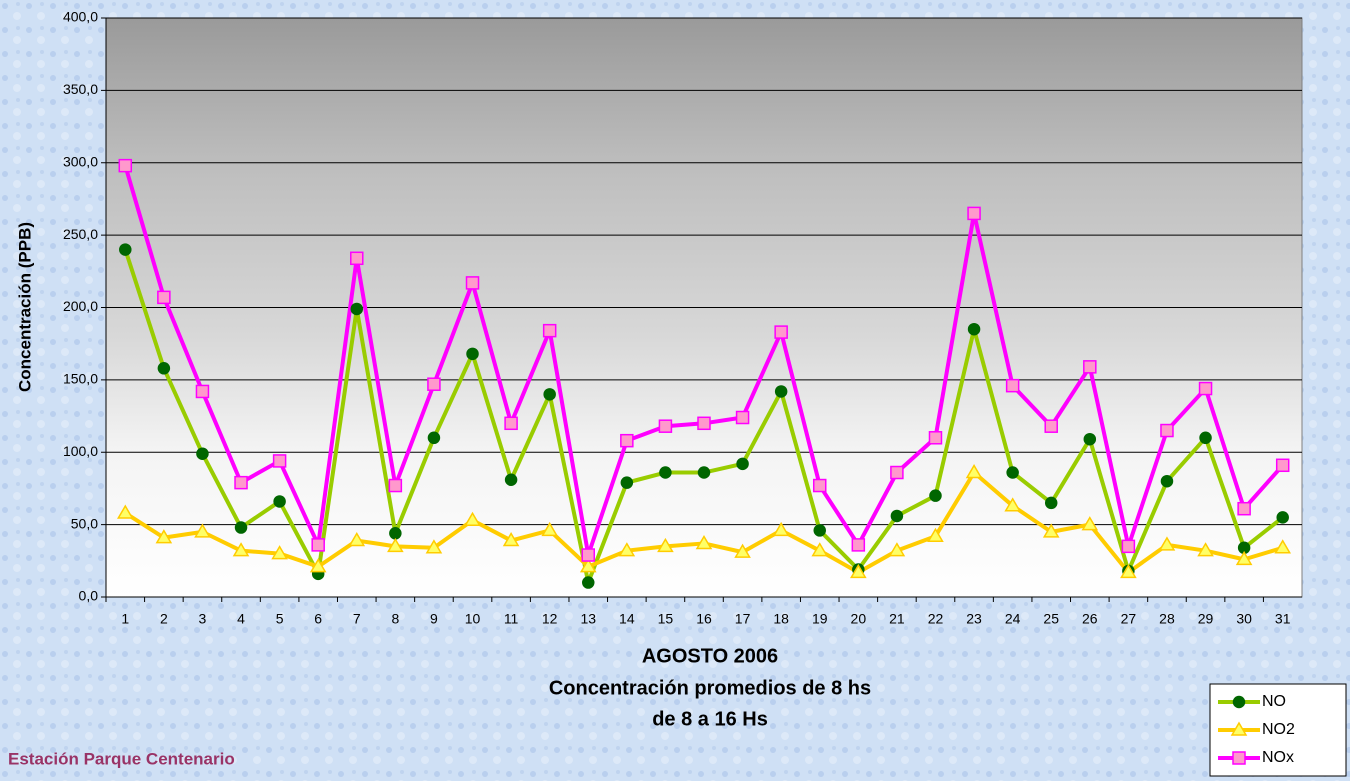 The image size is (1350, 781). What do you see at coordinates (1283, 619) in the screenshot?
I see `x-tick-label: 31` at bounding box center [1283, 619].